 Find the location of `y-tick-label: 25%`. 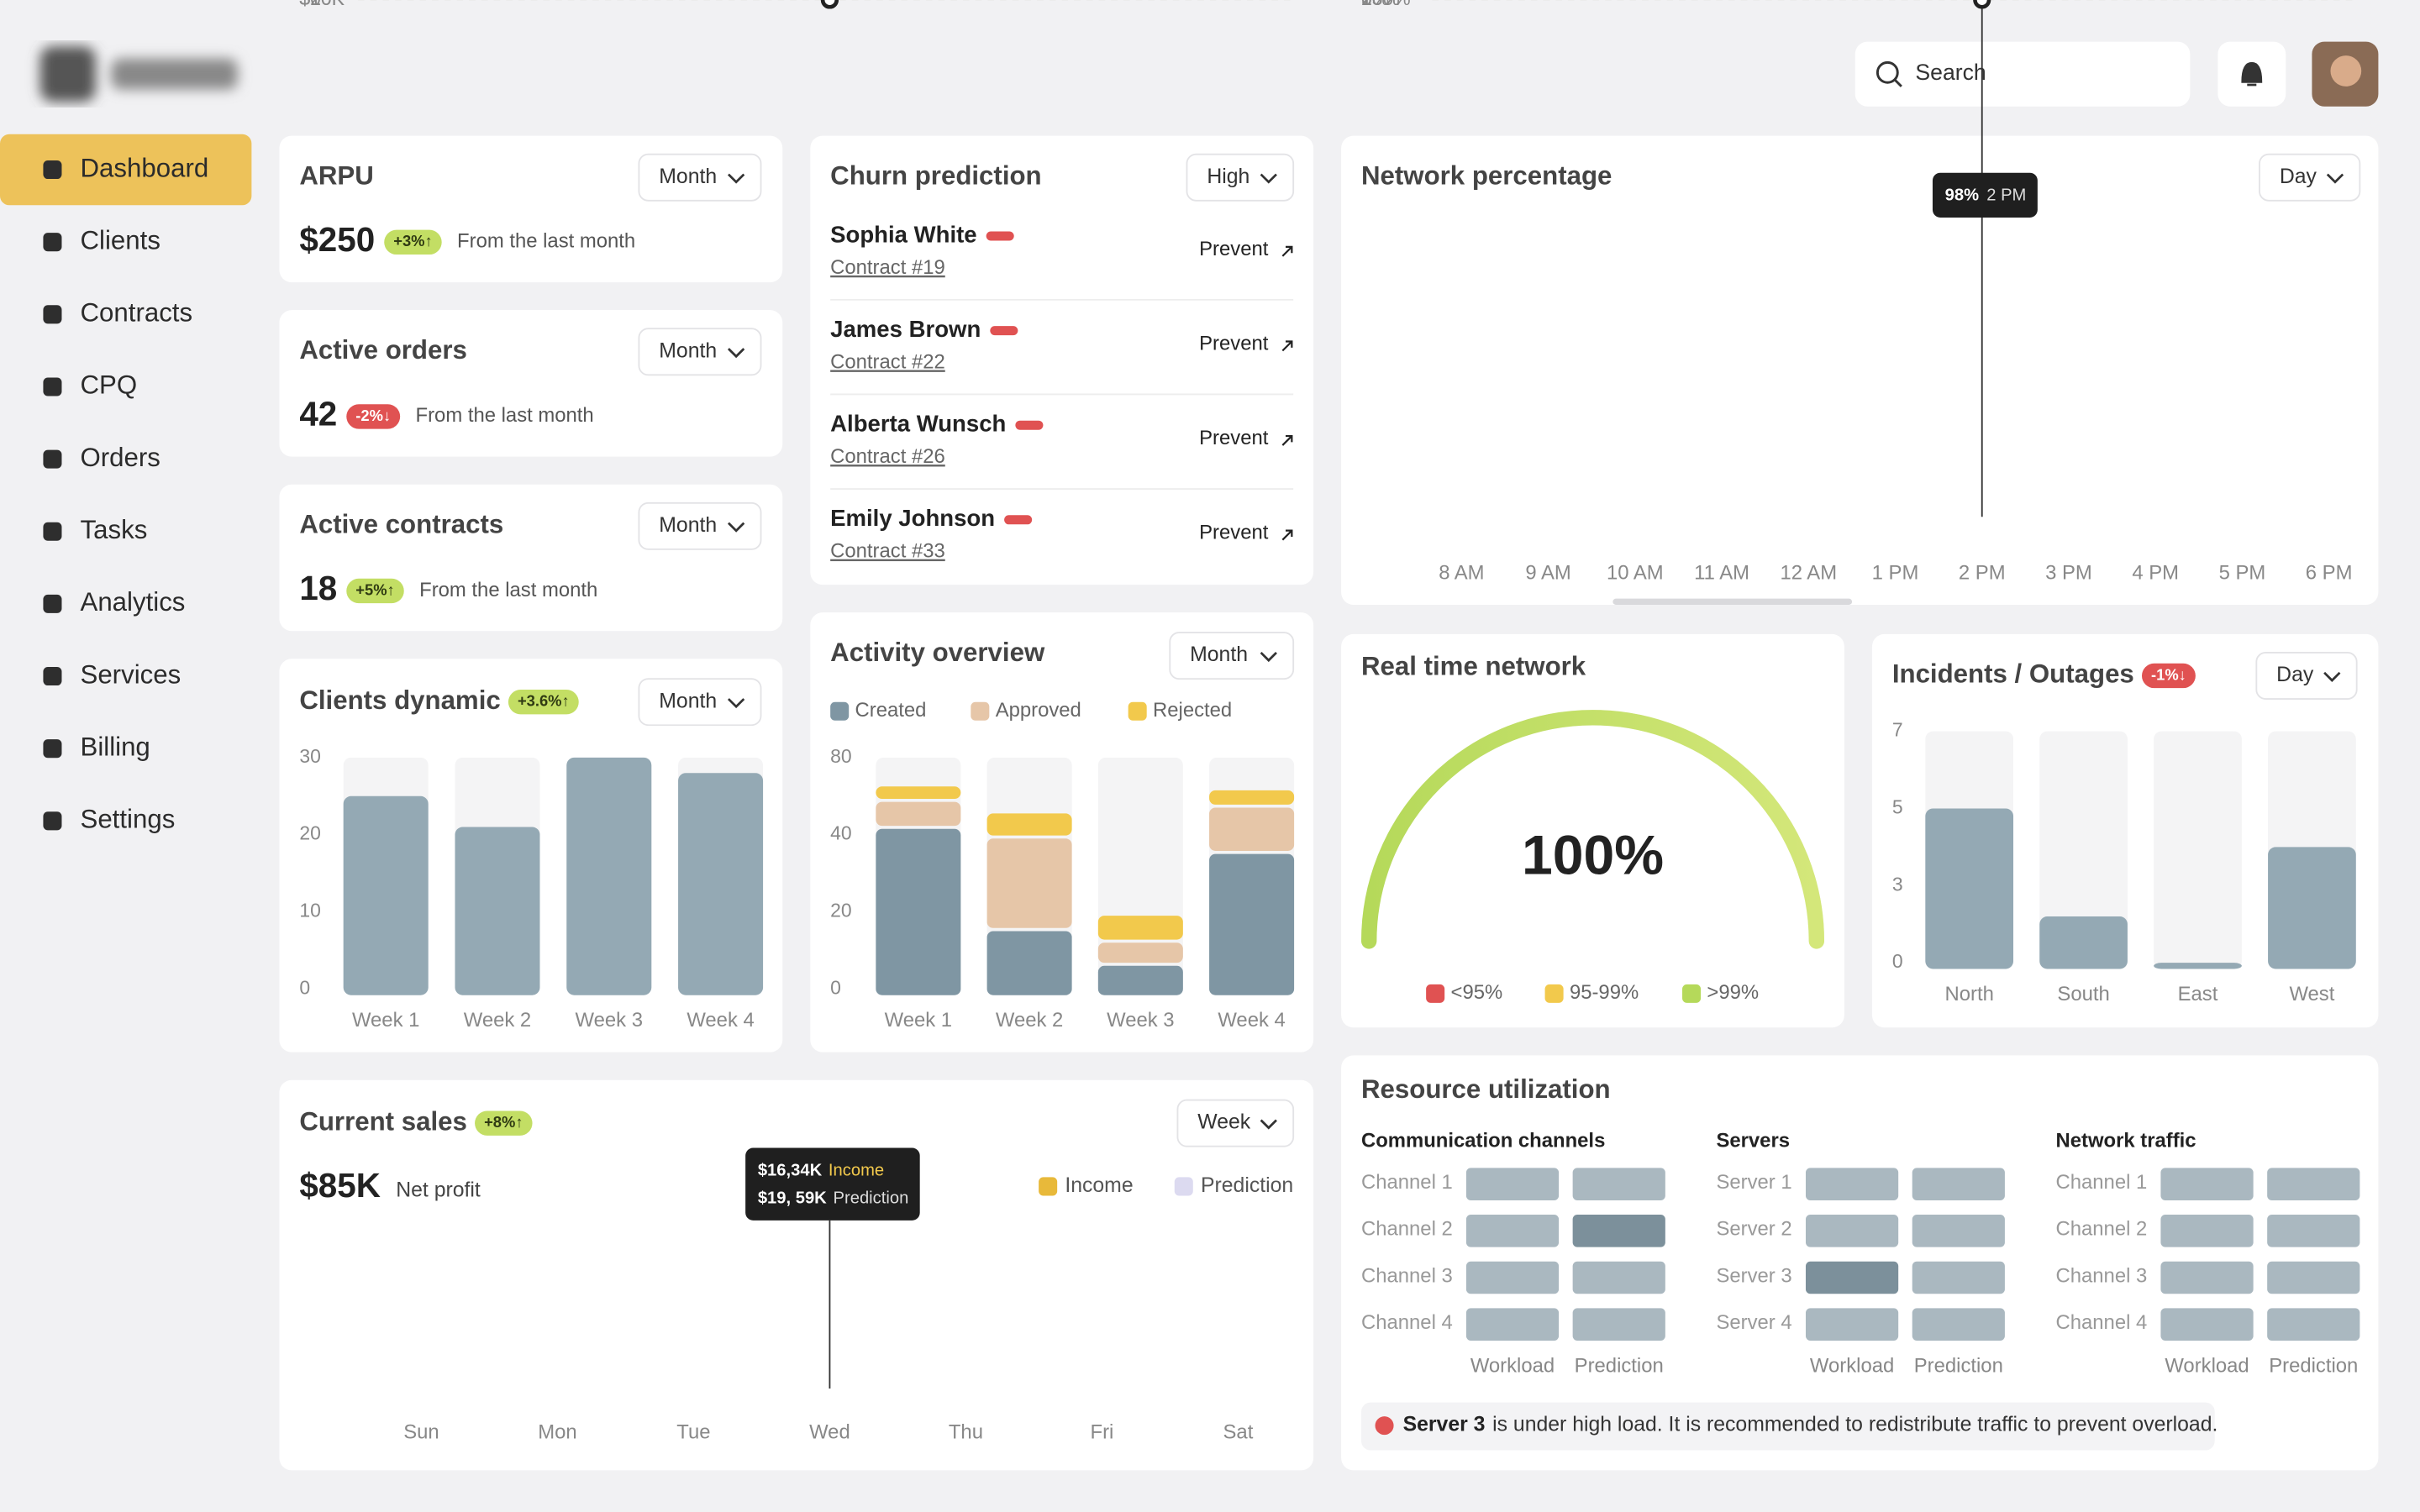

y-tick-label: 25% is located at coordinates (1380, 4).